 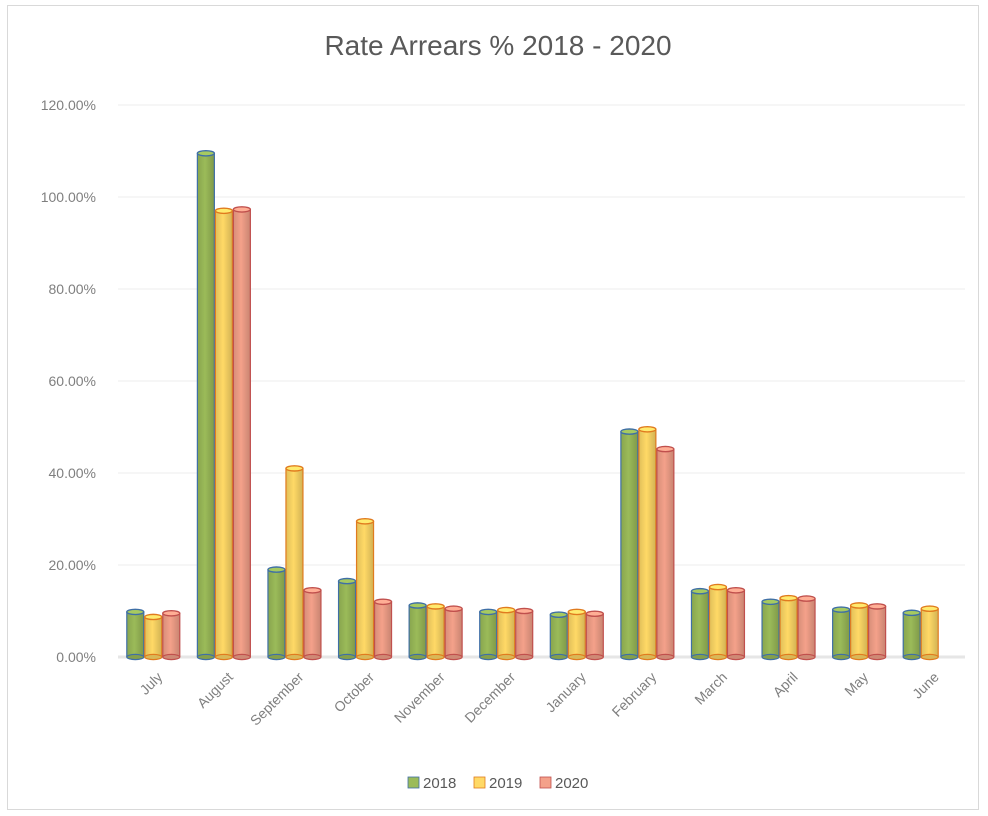 I want to click on bar-april-2019, so click(x=788, y=627).